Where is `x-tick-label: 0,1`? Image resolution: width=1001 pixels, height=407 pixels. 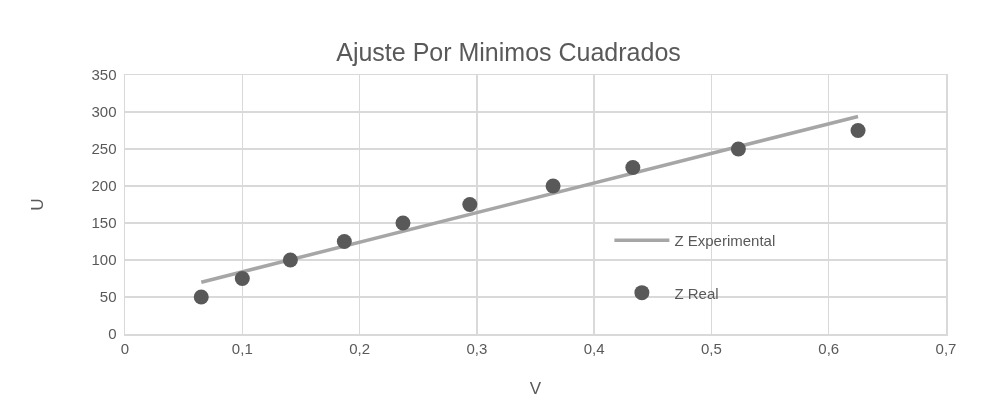 x-tick-label: 0,1 is located at coordinates (242, 348).